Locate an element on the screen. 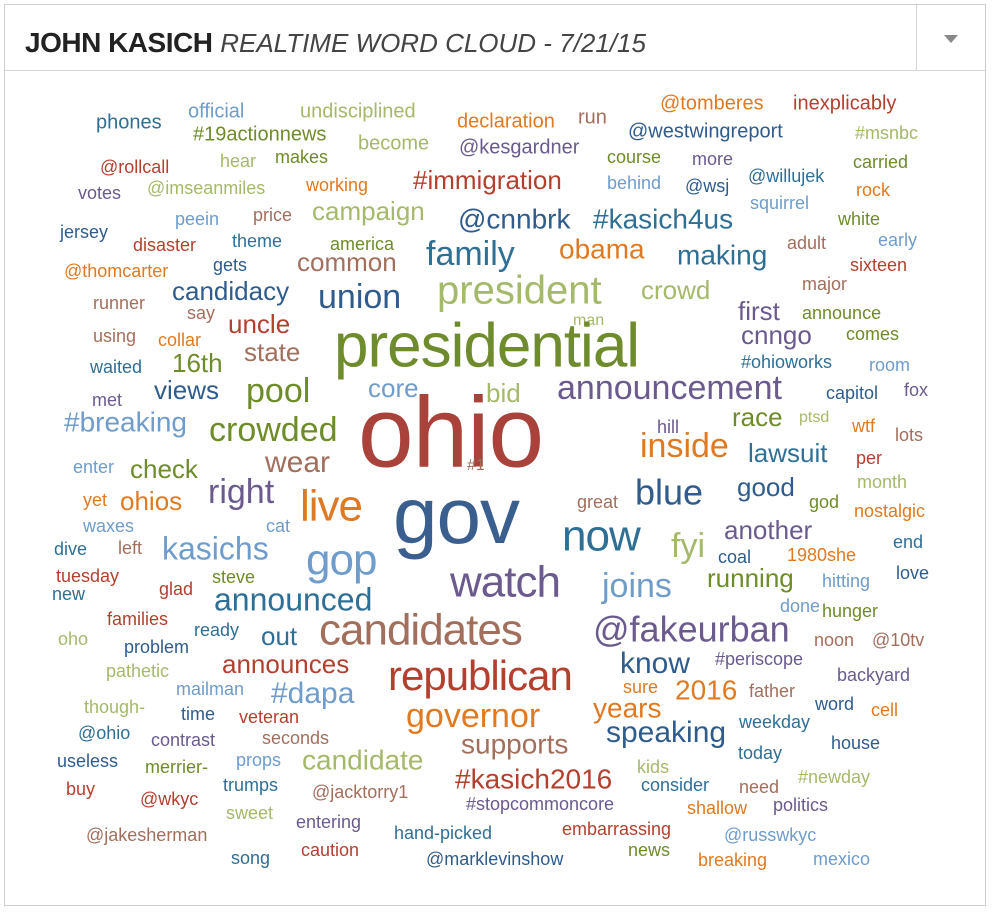 The height and width of the screenshot is (912, 992). word: rock is located at coordinates (873, 190).